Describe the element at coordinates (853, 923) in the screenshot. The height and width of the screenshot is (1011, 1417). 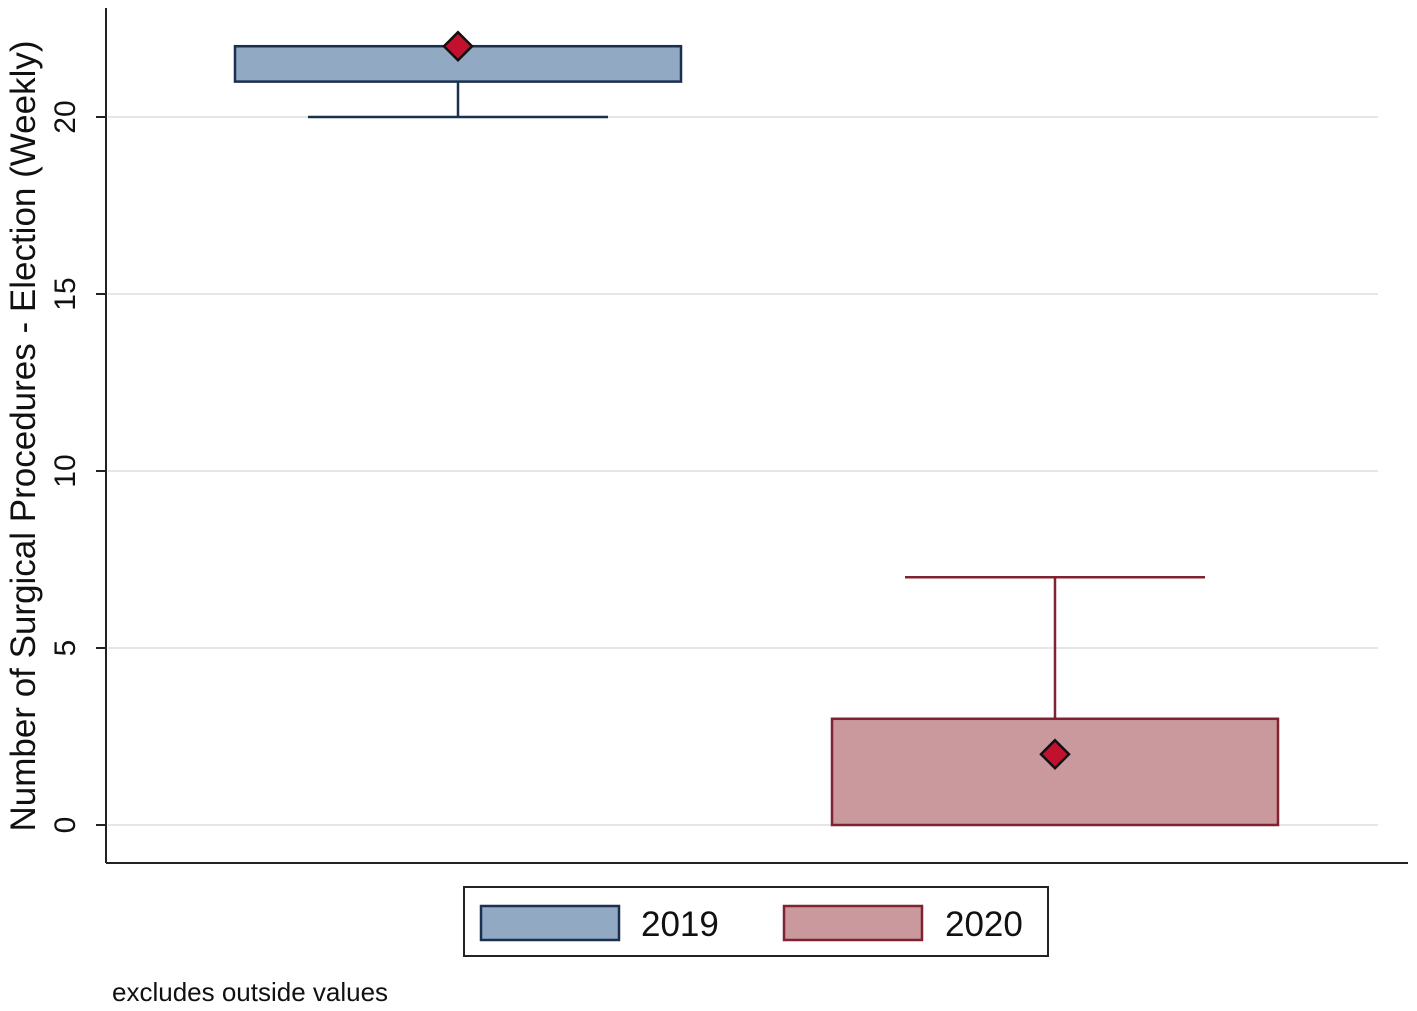
I see `legend-swatch-2020` at that location.